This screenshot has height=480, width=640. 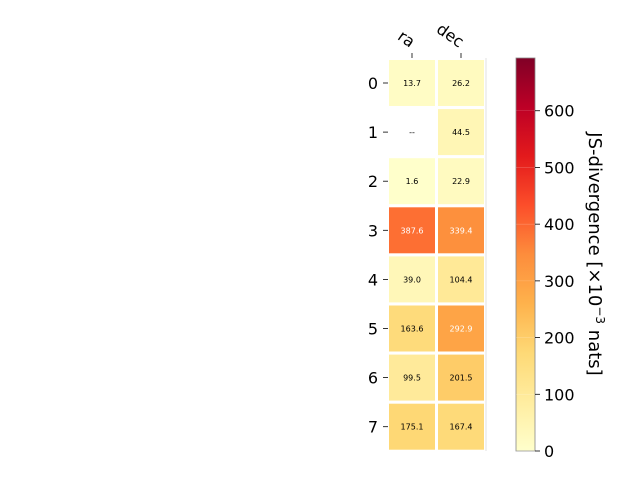 I want to click on cell-value-label: 339.4, so click(x=461, y=230).